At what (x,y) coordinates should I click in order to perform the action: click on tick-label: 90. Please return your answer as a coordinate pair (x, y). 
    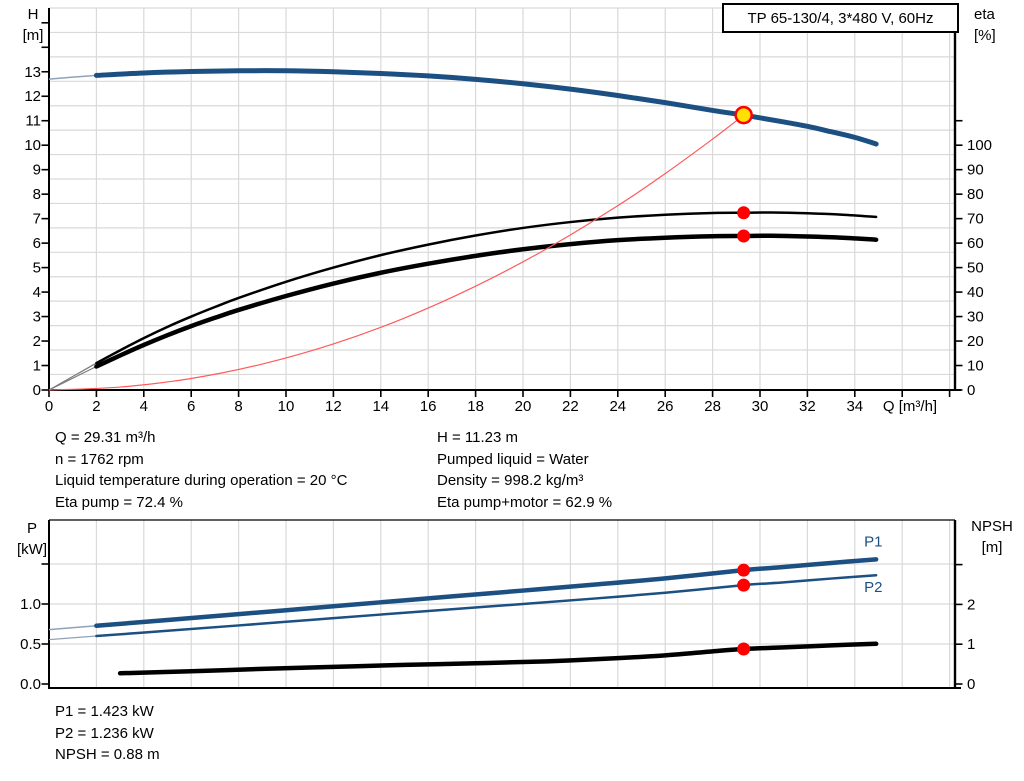
    Looking at the image, I should click on (975, 170).